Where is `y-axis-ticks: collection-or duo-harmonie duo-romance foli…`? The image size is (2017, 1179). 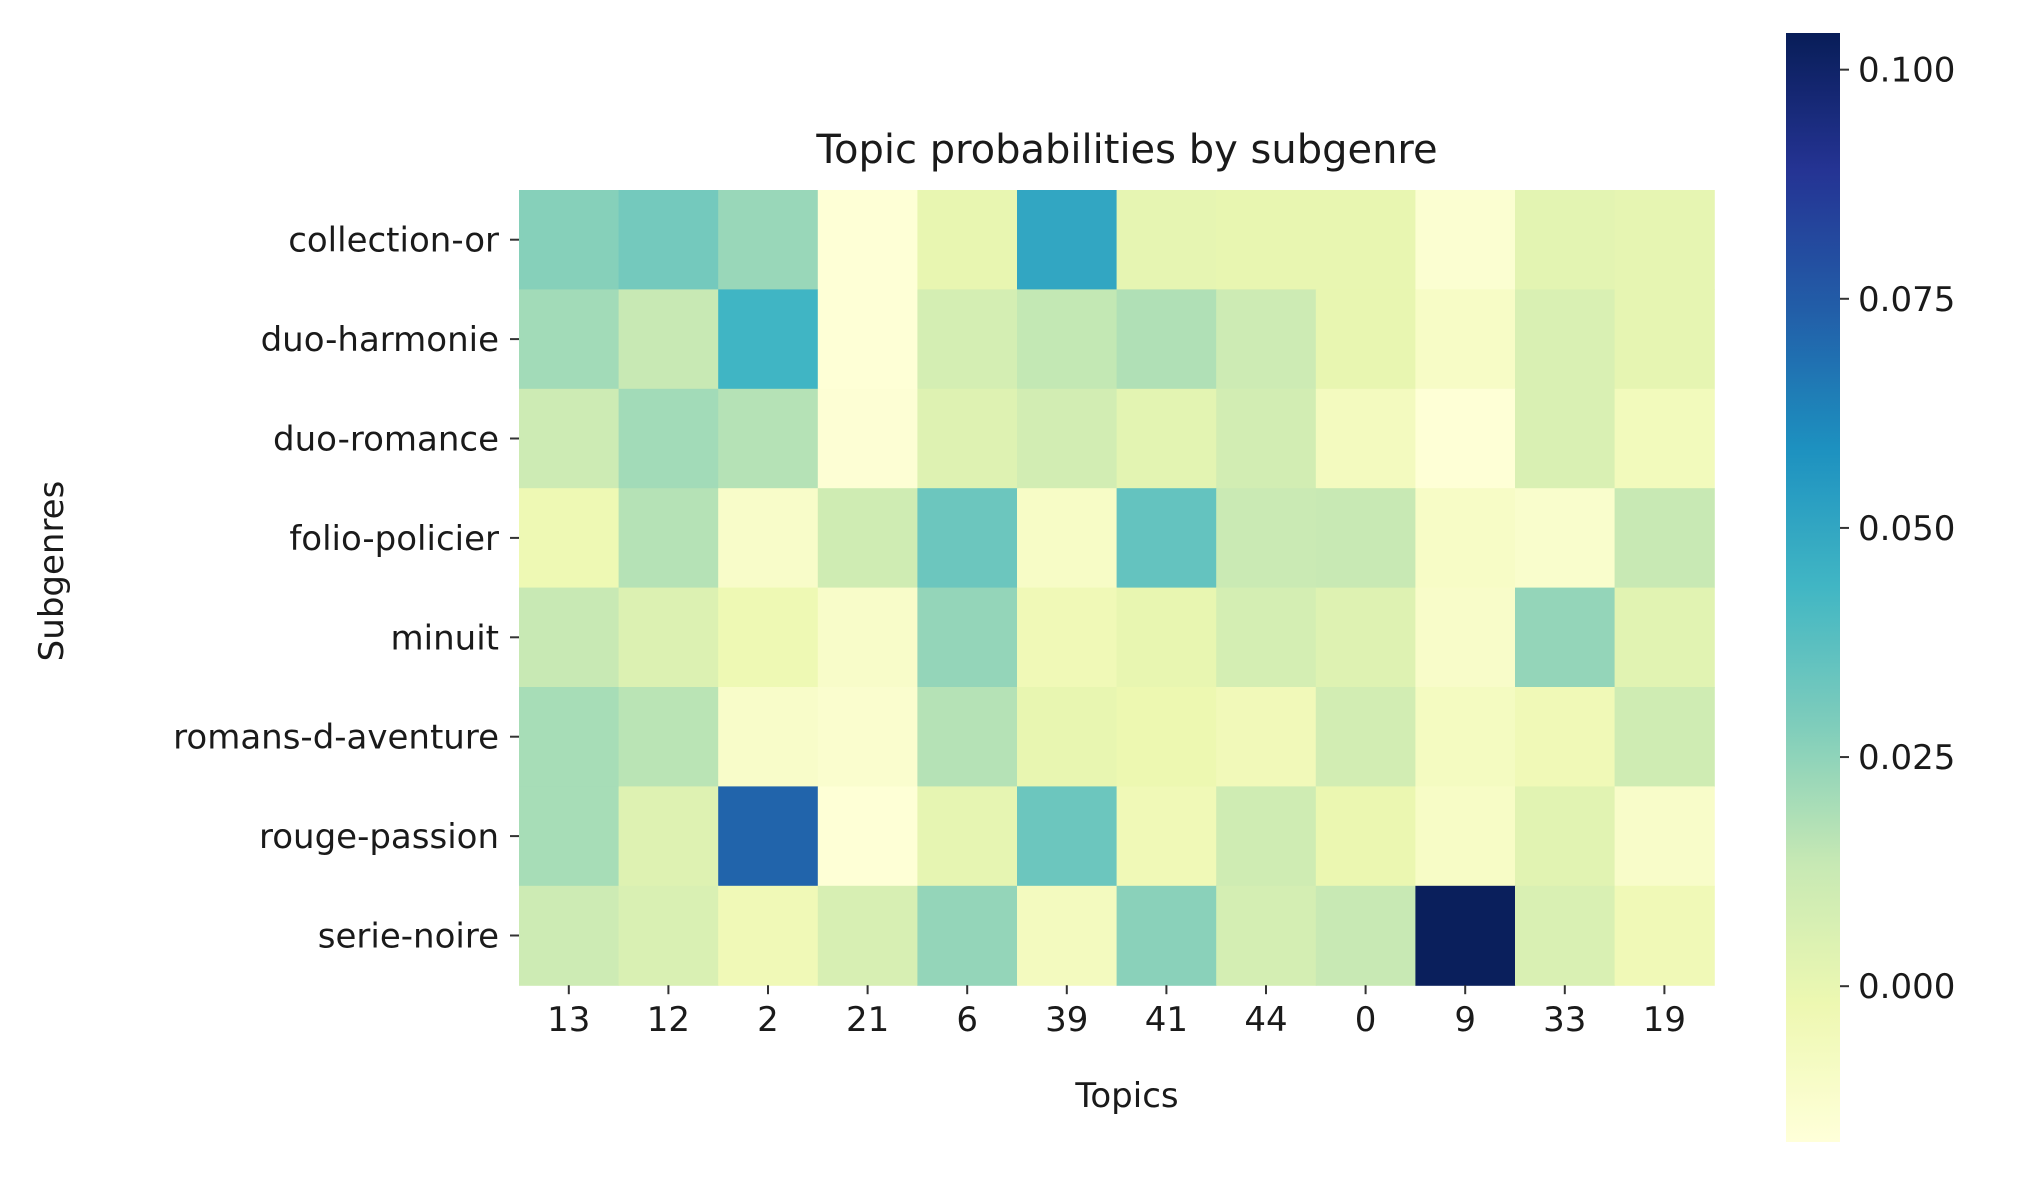 y-axis-ticks: collection-or duo-harmonie duo-romance foli… is located at coordinates (346, 589).